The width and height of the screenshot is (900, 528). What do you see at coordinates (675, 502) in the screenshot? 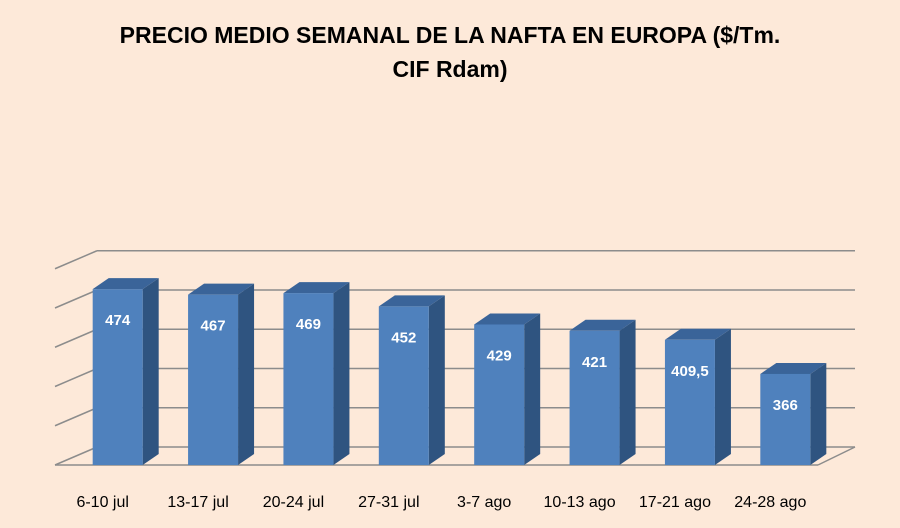
I see `x-tick-label: 17-21 ago` at bounding box center [675, 502].